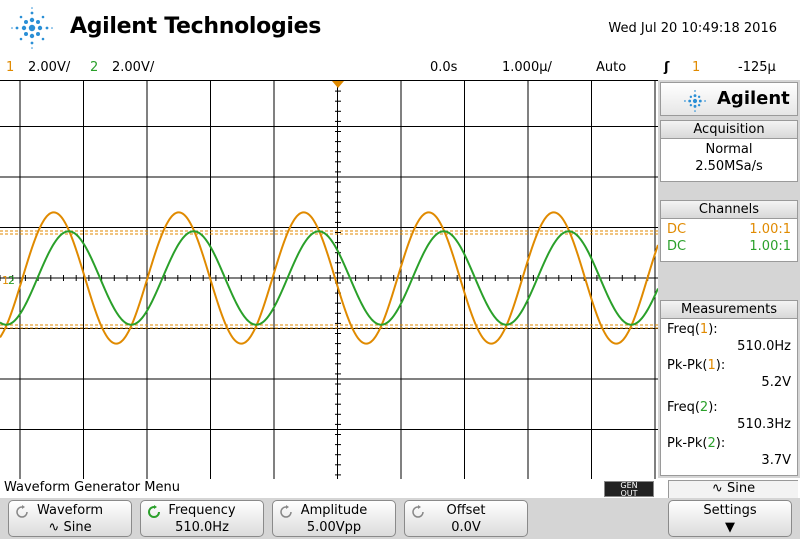 The image size is (800, 539). Describe the element at coordinates (730, 518) in the screenshot. I see `settings-softkey: Settings ▼` at that location.